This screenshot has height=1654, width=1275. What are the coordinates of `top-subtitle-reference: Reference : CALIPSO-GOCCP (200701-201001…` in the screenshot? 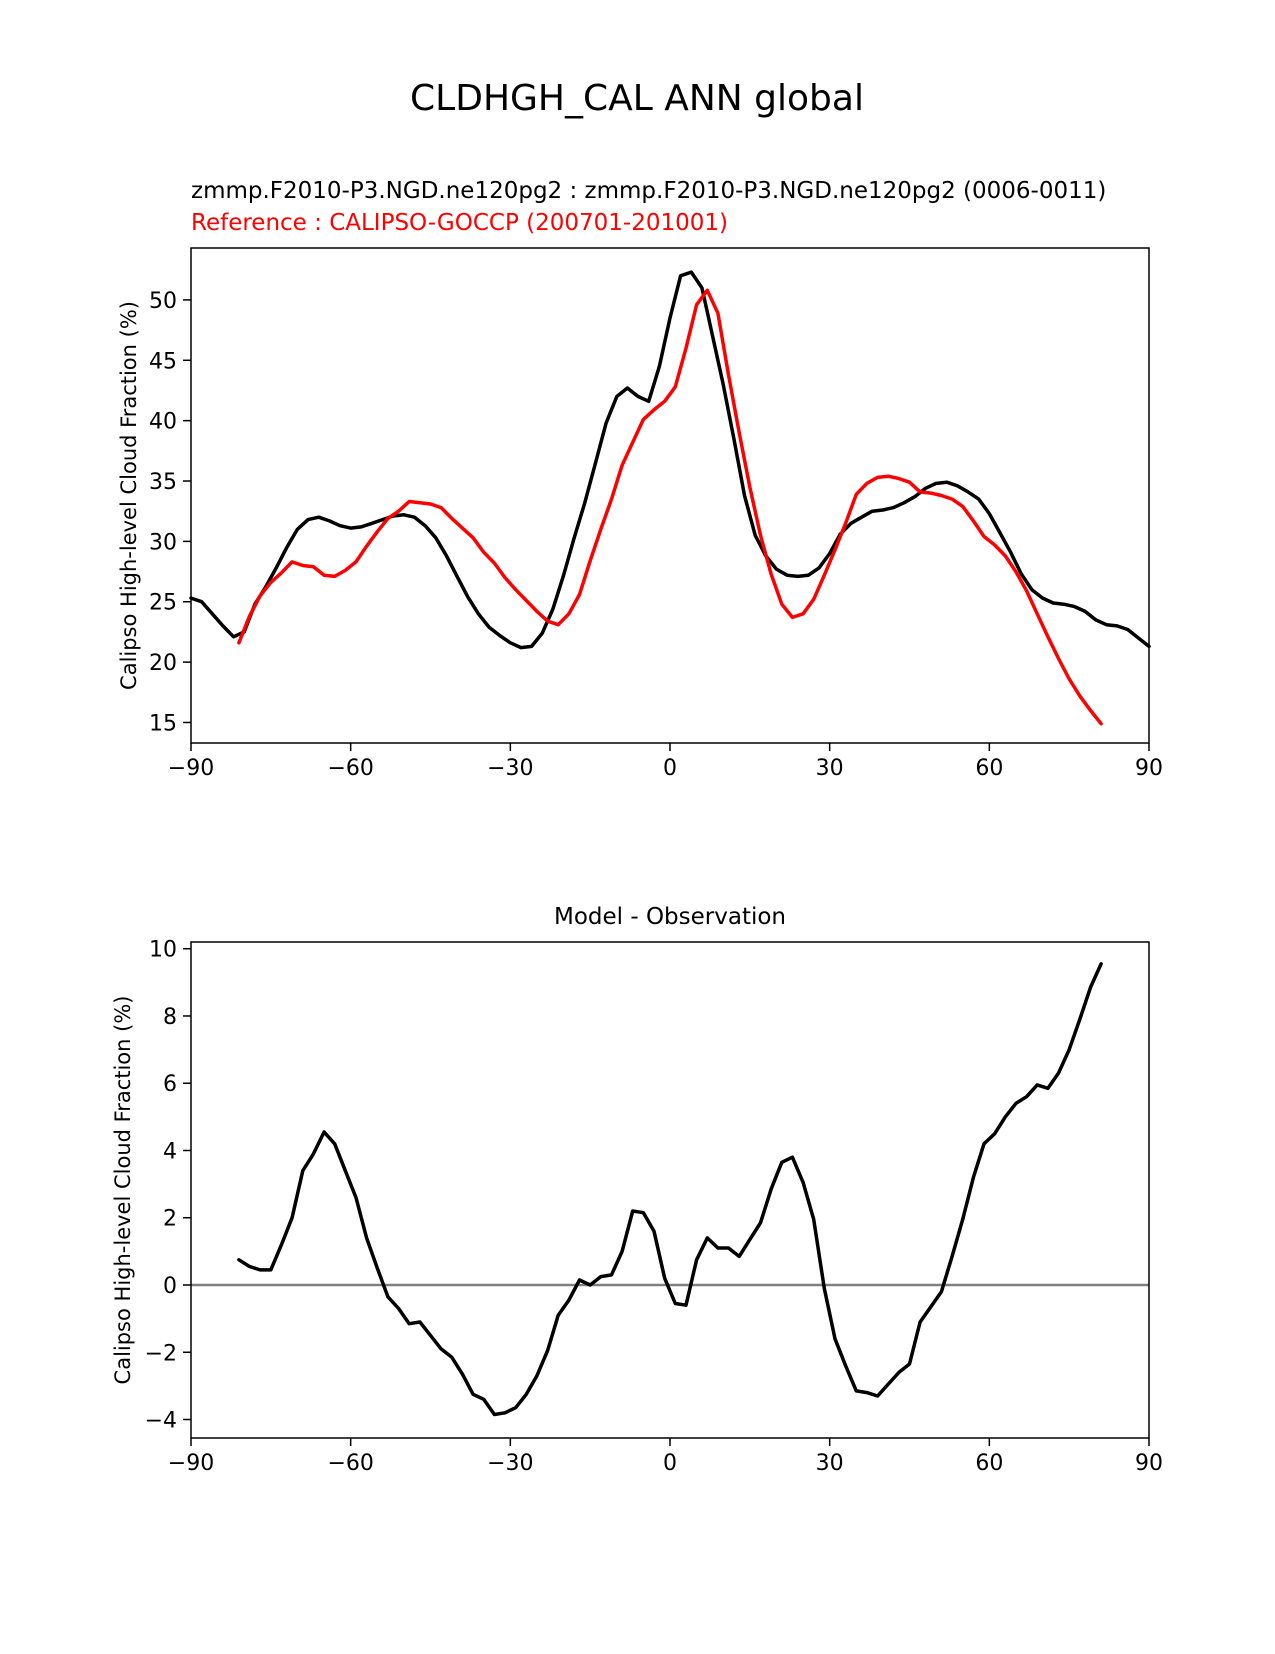 It's located at (459, 223).